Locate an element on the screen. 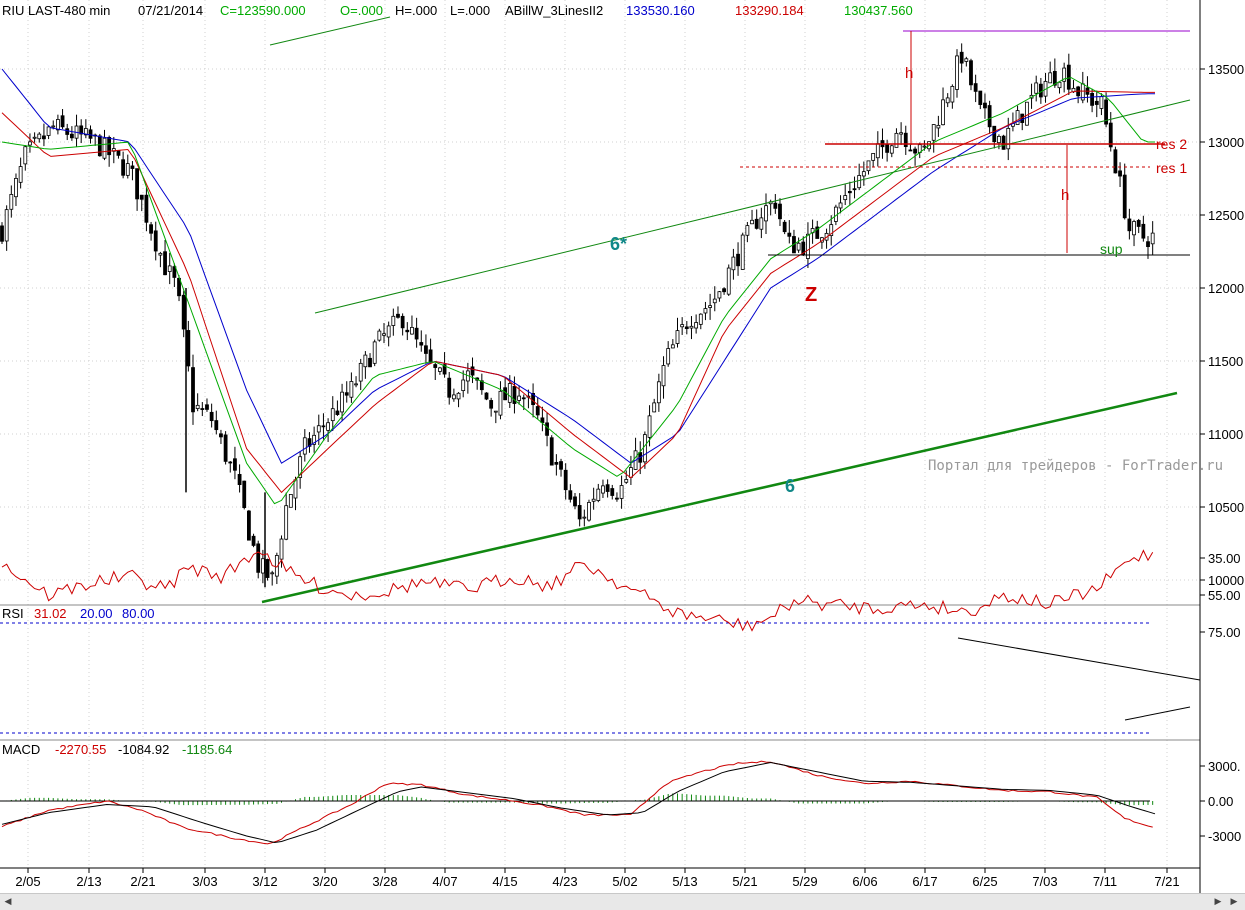 The height and width of the screenshot is (910, 1245). x-tick-label: 5/21 is located at coordinates (744, 881).